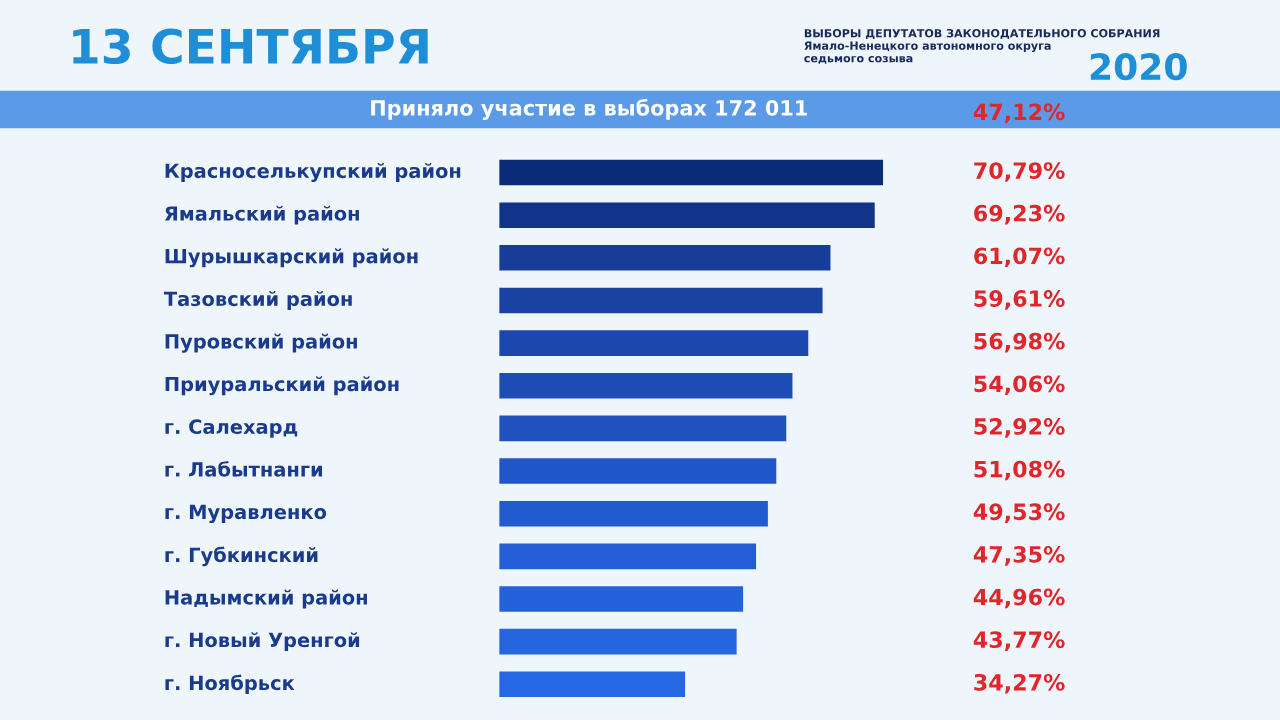 The width and height of the screenshot is (1280, 720). I want to click on y-tick-label: Тазовский район, so click(257, 300).